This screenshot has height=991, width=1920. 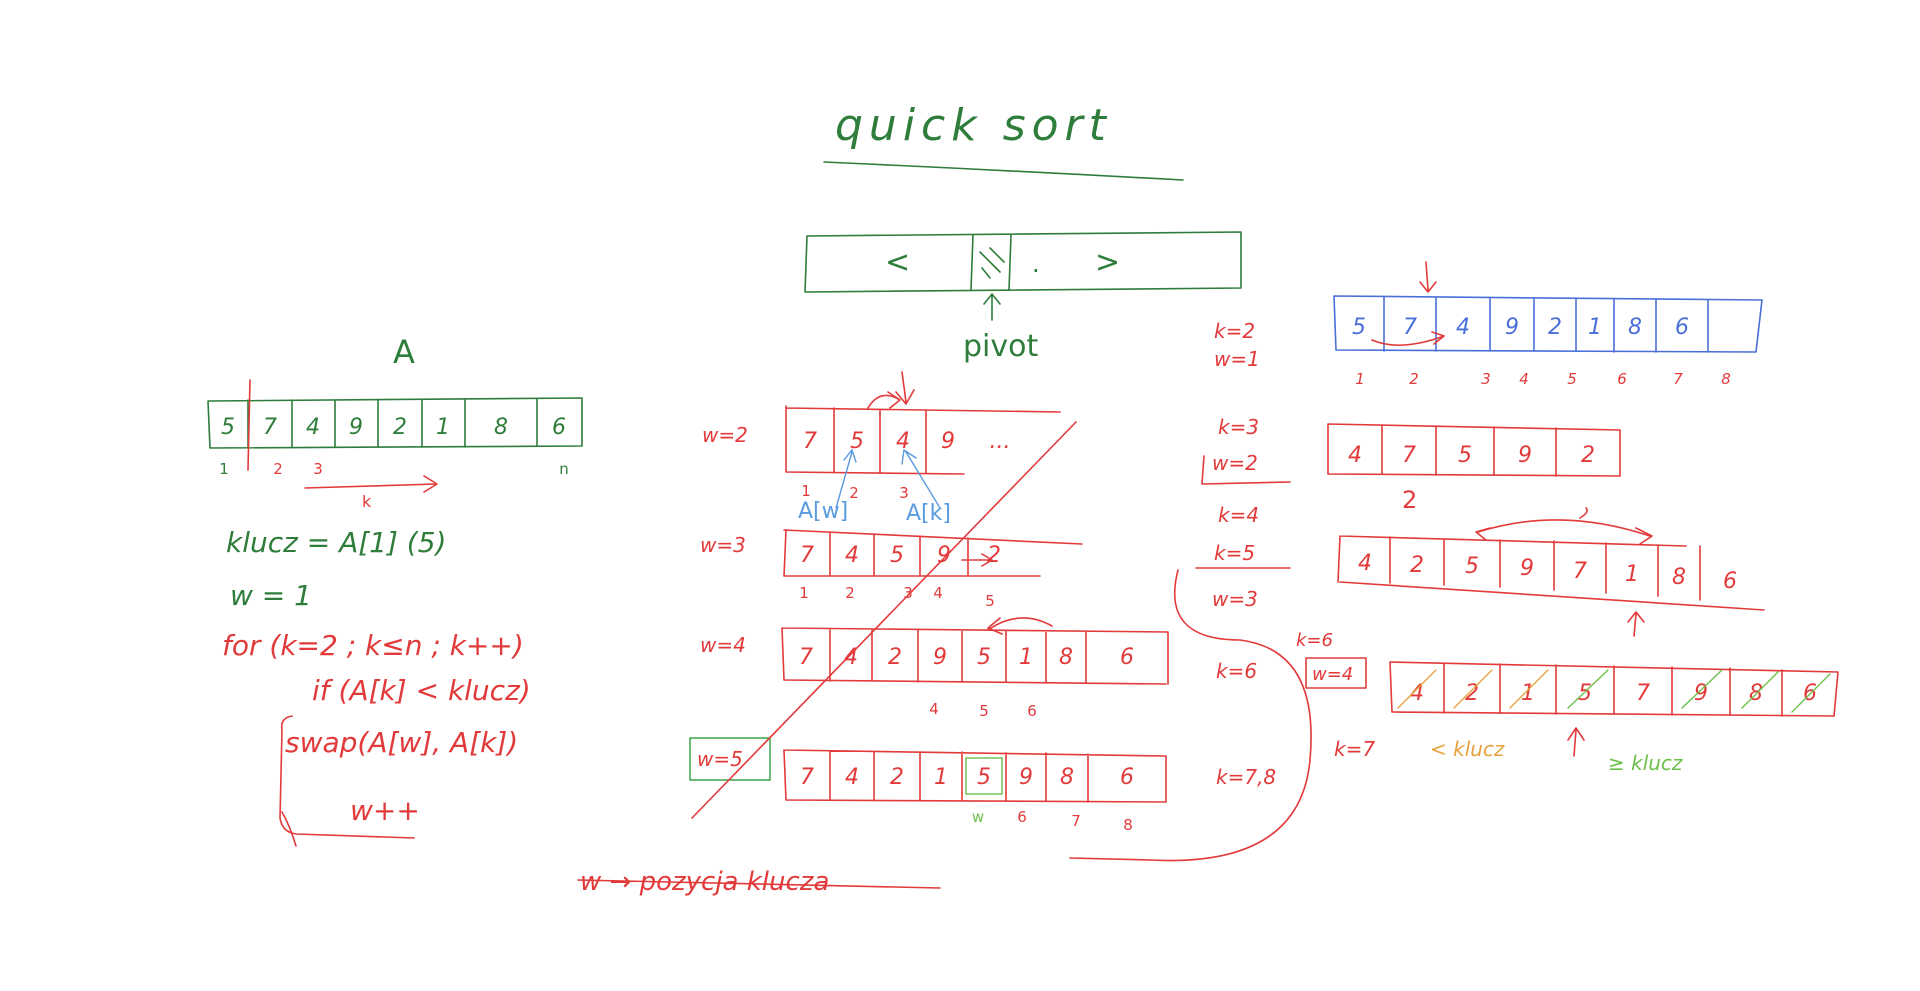 I want to click on row3-cell-6: 1, so click(x=1026, y=657).